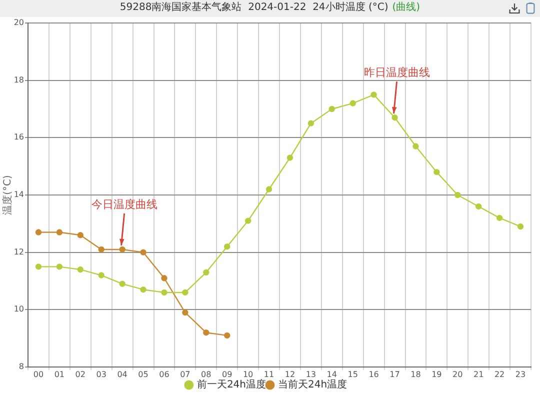 Image resolution: width=540 pixels, height=400 pixels. Describe the element at coordinates (19, 309) in the screenshot. I see `y-tick-label: 10` at that location.